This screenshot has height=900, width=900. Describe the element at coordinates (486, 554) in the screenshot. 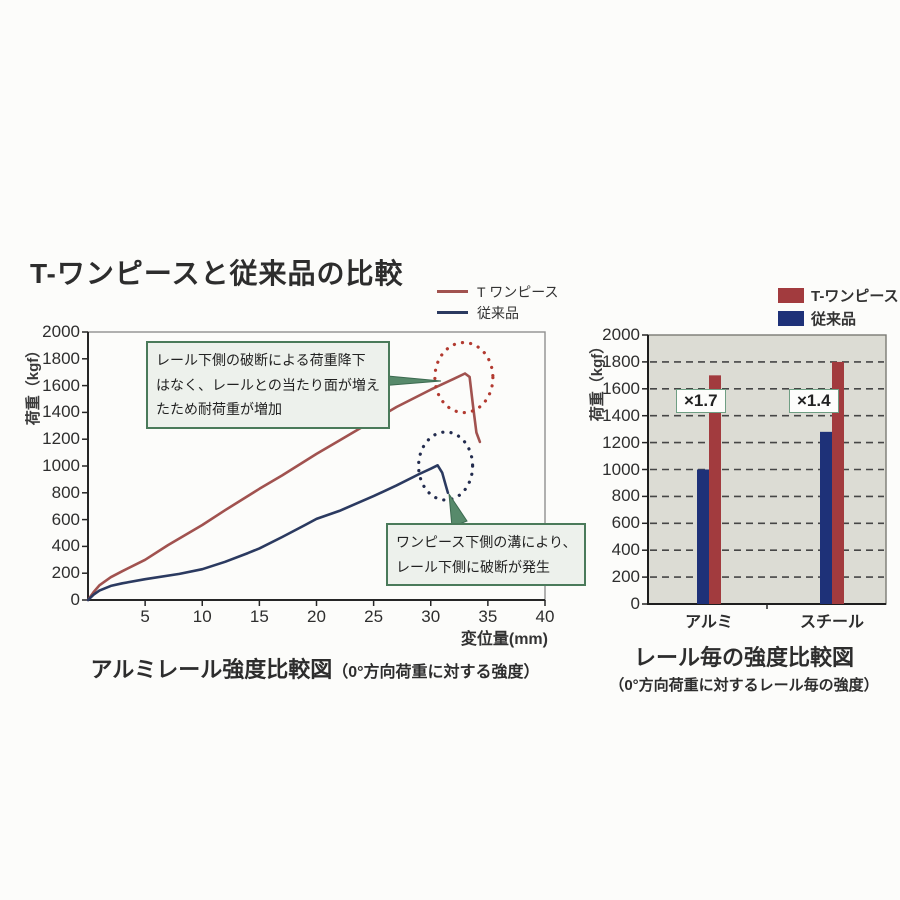

I see `annotation-box-conventional-failure: ワンピース下側の溝により、 レール下側に破断が発生` at that location.